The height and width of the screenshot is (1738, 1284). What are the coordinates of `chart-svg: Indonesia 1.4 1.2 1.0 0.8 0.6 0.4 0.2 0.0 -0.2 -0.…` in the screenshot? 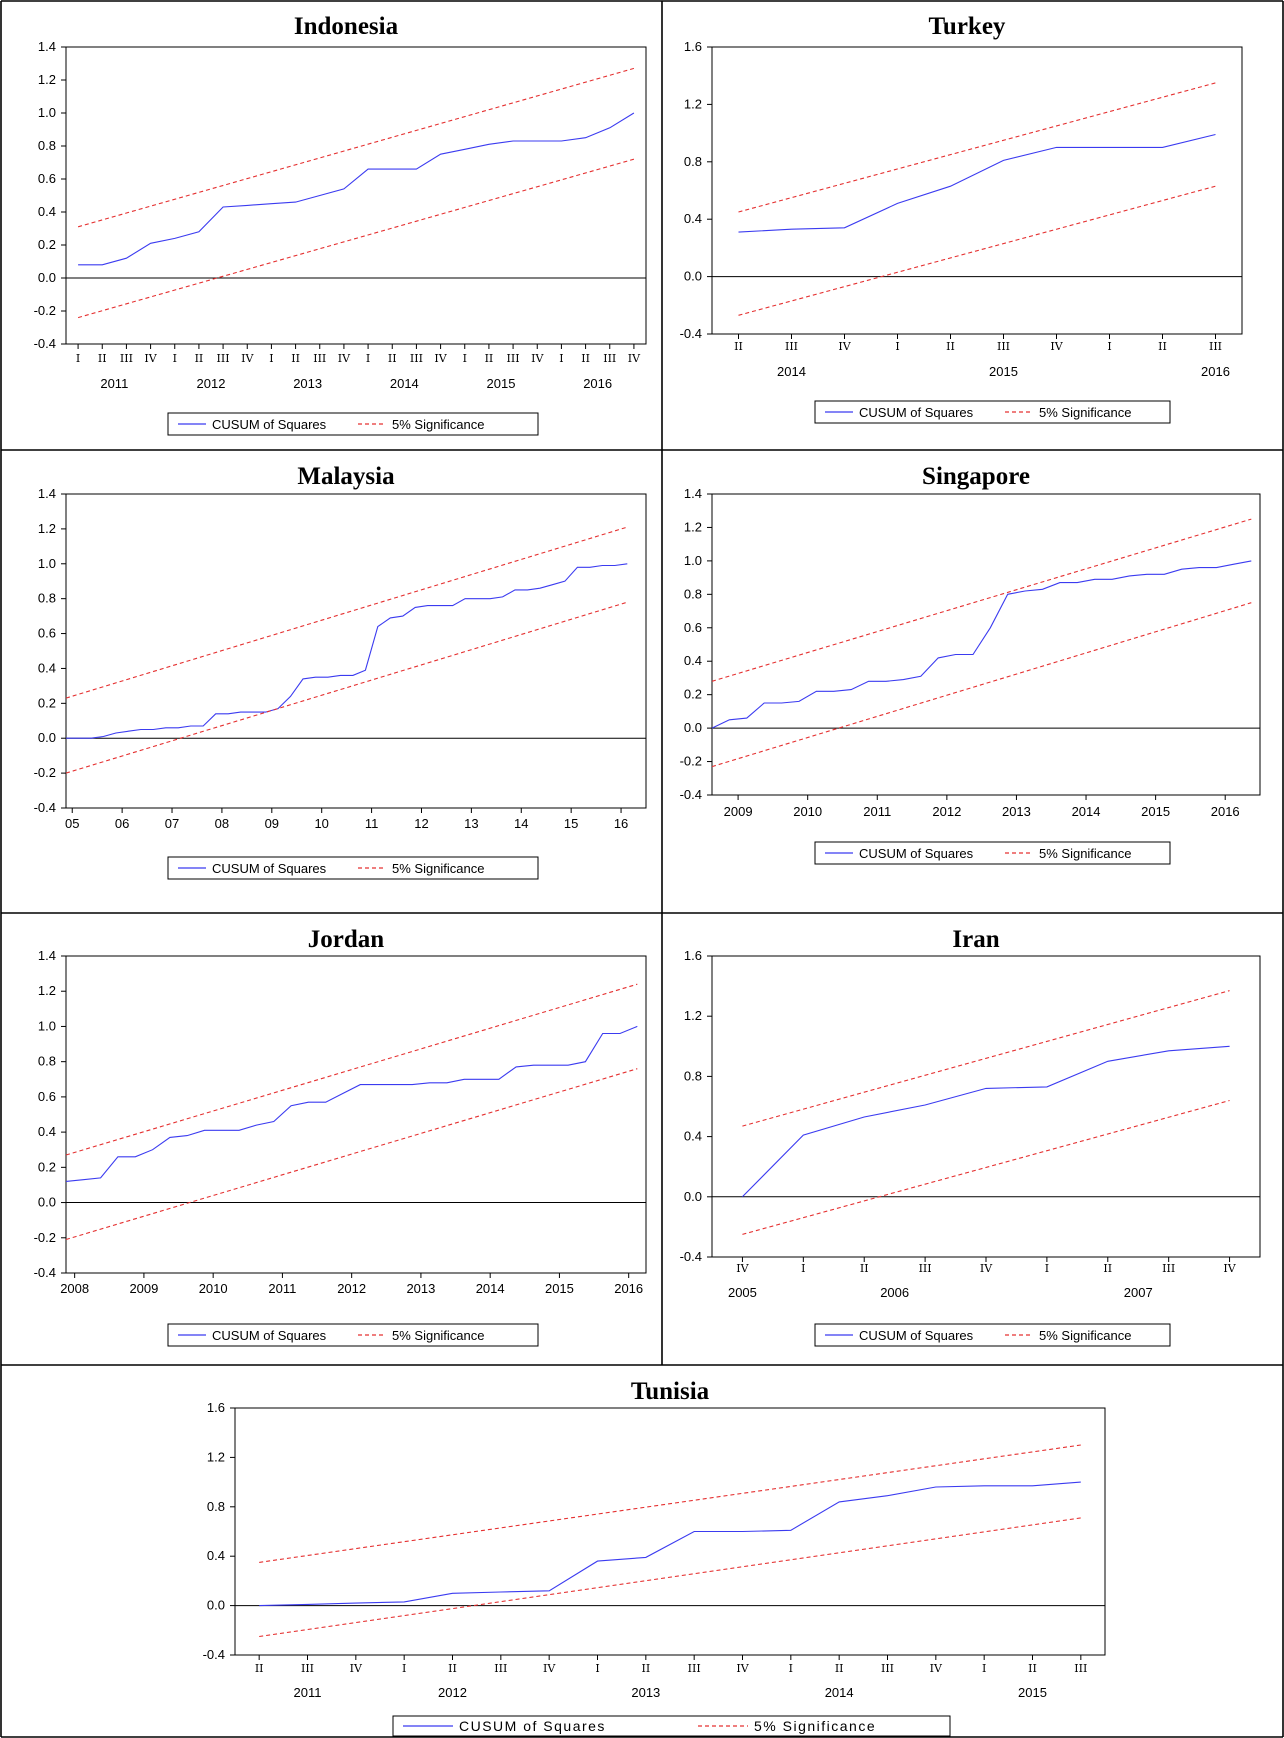 It's located at (340, 224).